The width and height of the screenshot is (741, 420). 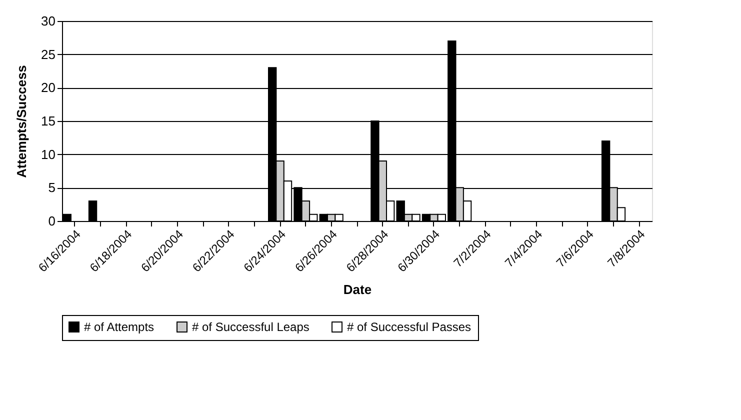 What do you see at coordinates (48, 154) in the screenshot?
I see `y-tick-label: 10` at bounding box center [48, 154].